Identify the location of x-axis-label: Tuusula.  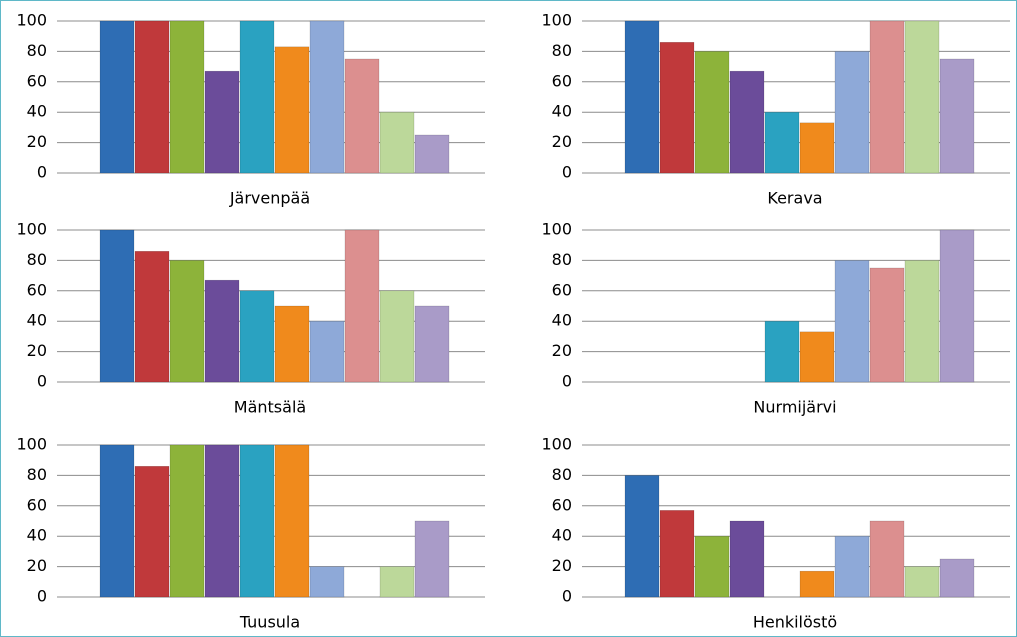
(269, 622).